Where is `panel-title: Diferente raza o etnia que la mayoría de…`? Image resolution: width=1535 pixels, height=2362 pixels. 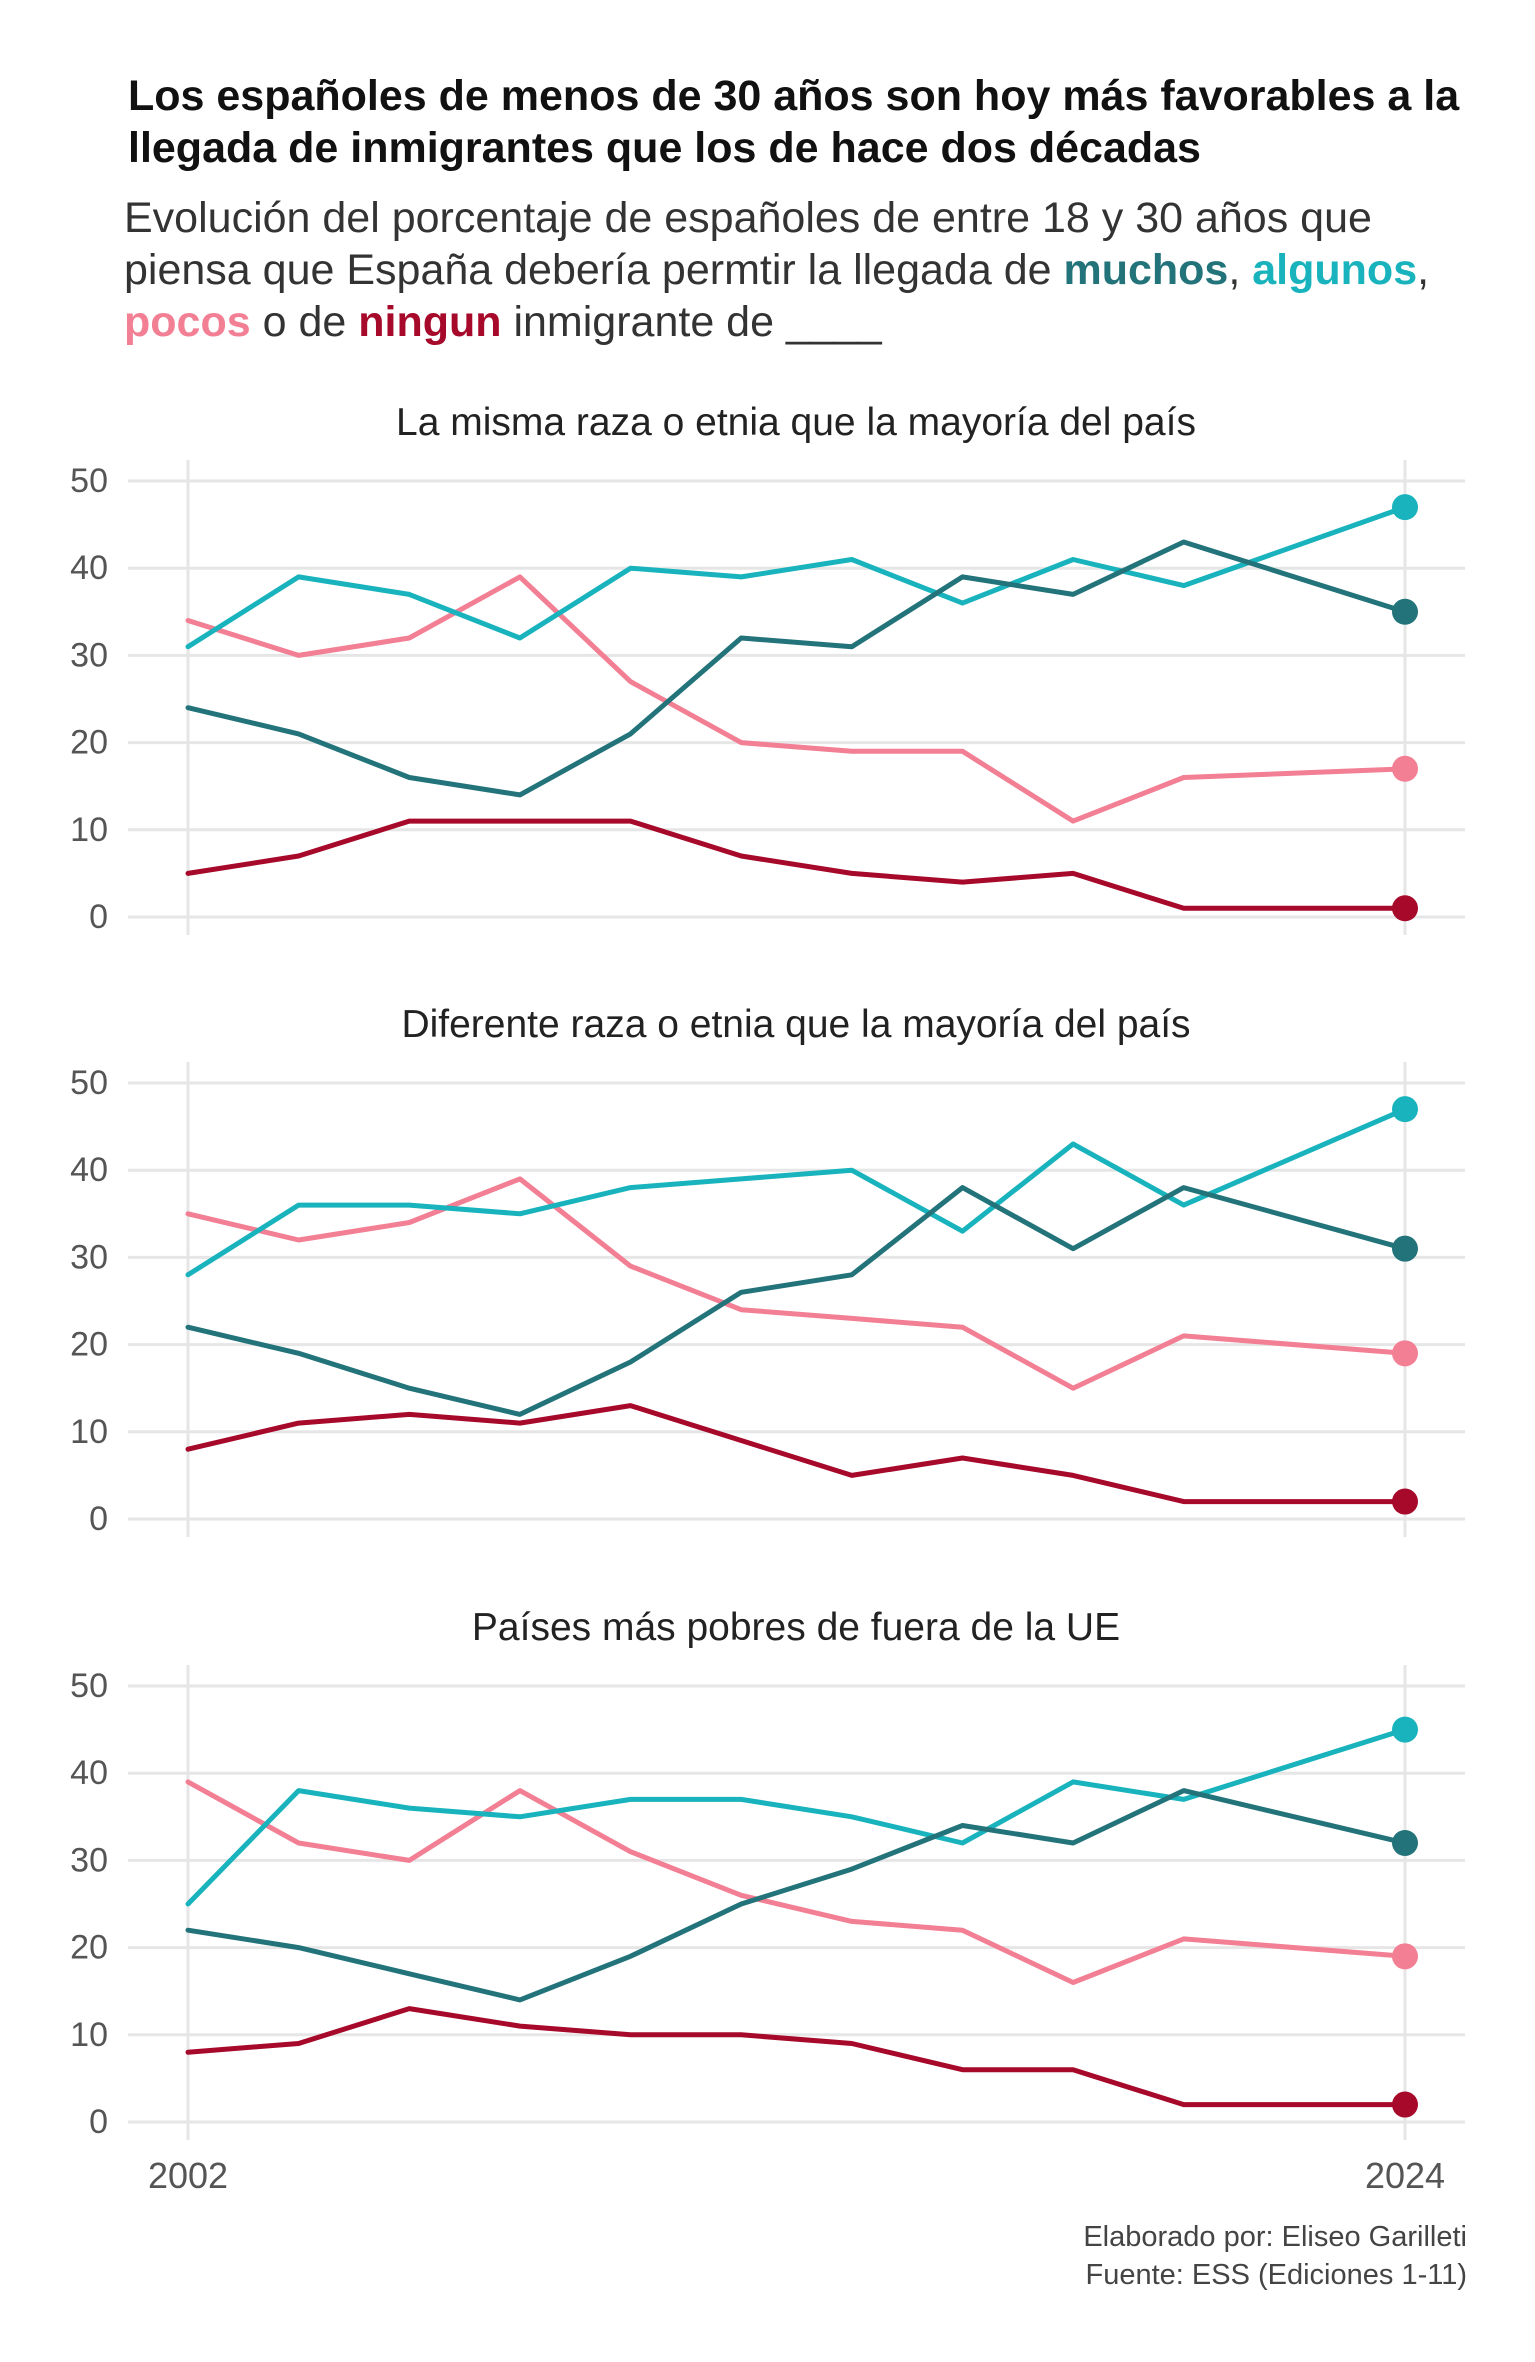
panel-title: Diferente raza o etnia que la mayoría de… is located at coordinates (795, 1024).